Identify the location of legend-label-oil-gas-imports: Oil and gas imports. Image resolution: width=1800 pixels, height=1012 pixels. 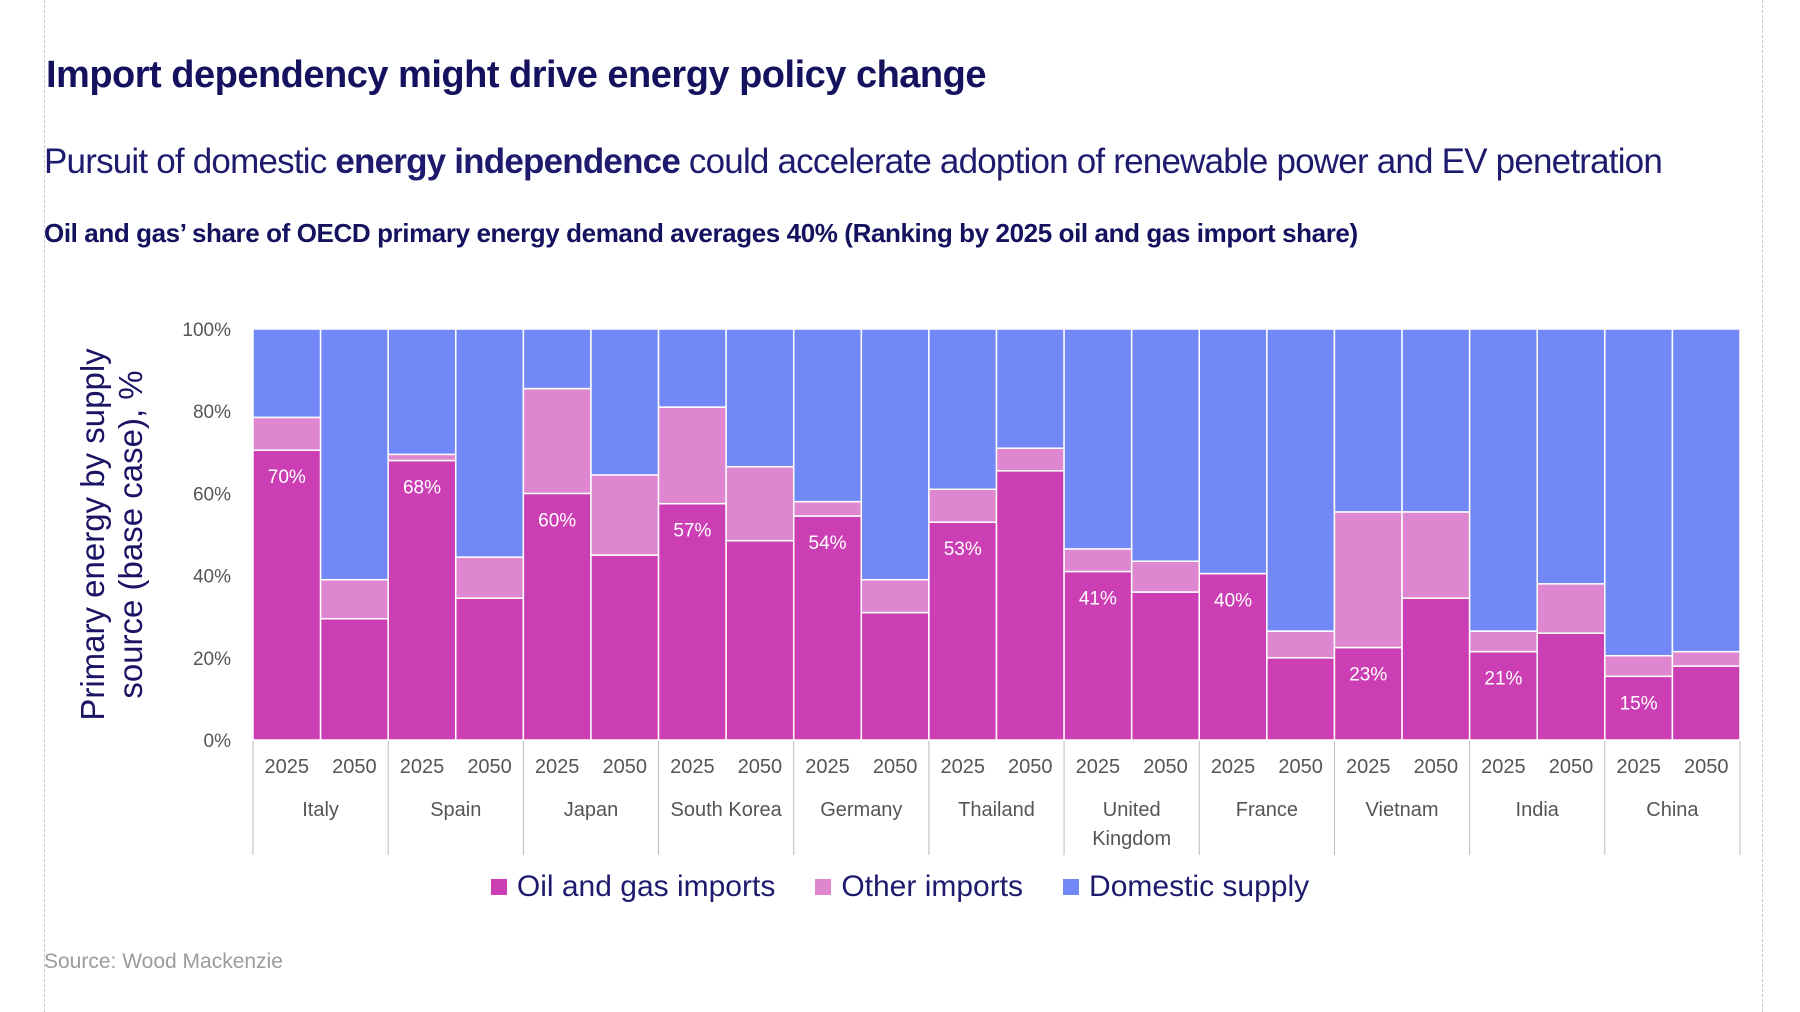
(646, 886).